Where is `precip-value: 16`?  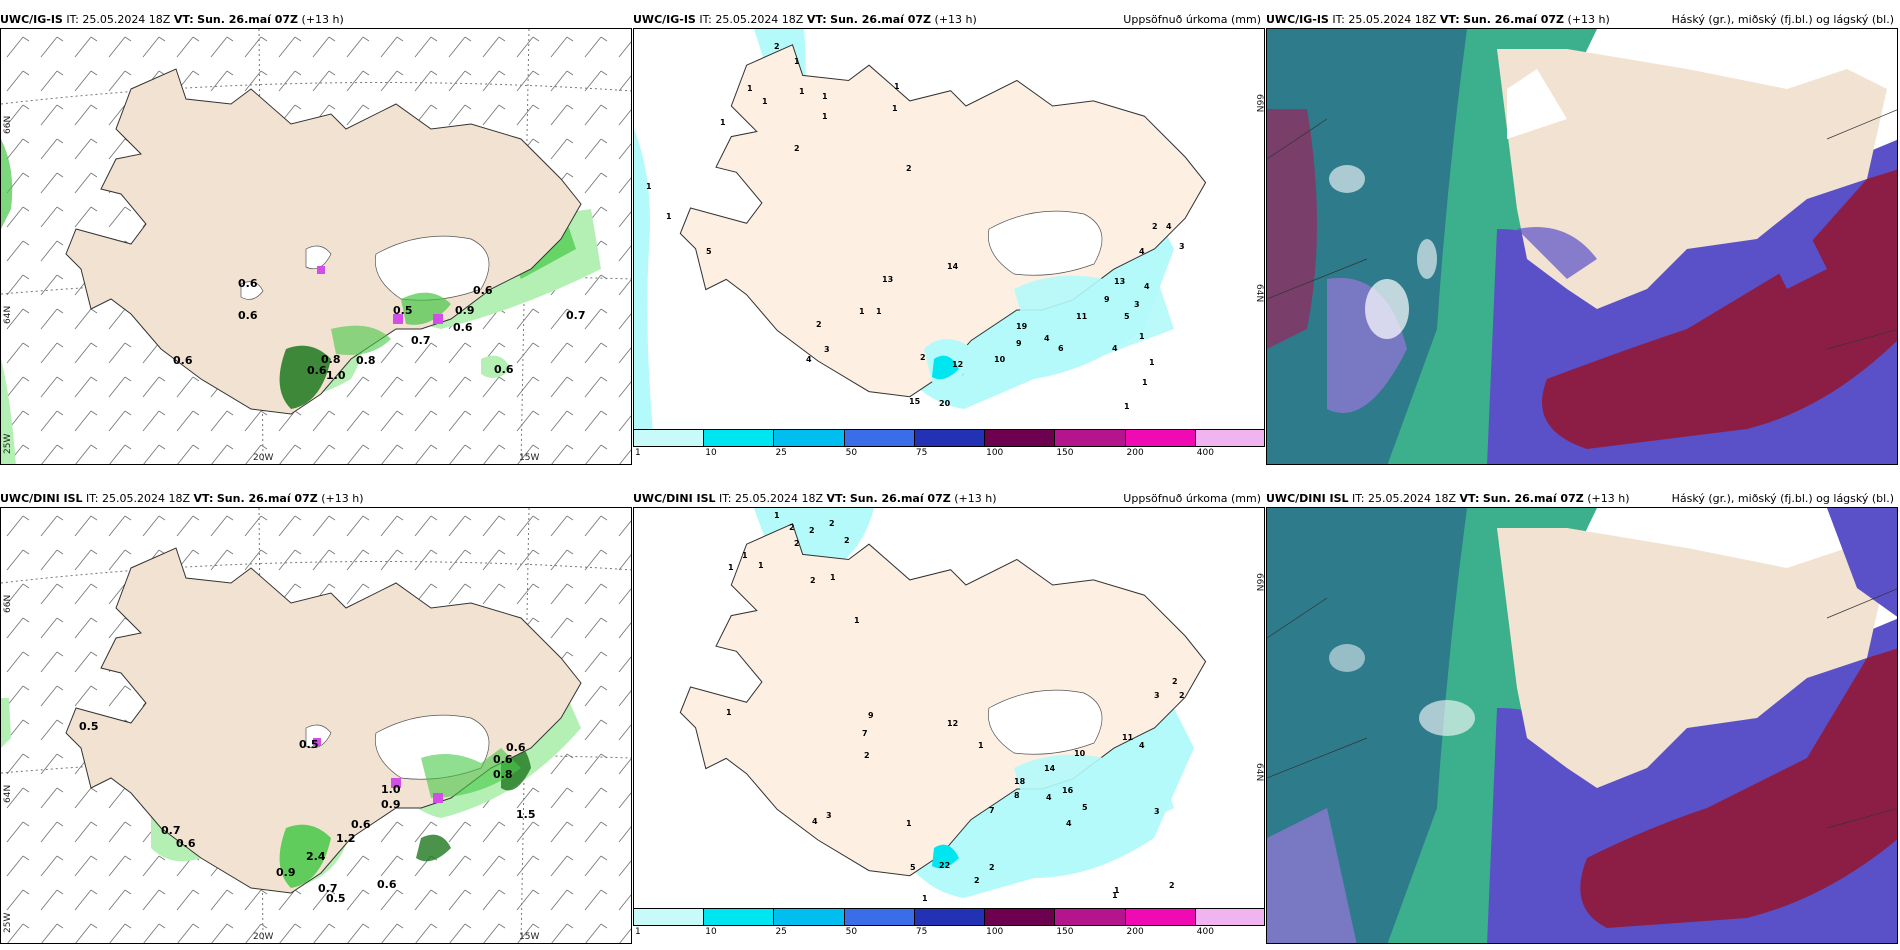
precip-value: 16 is located at coordinates (1068, 790).